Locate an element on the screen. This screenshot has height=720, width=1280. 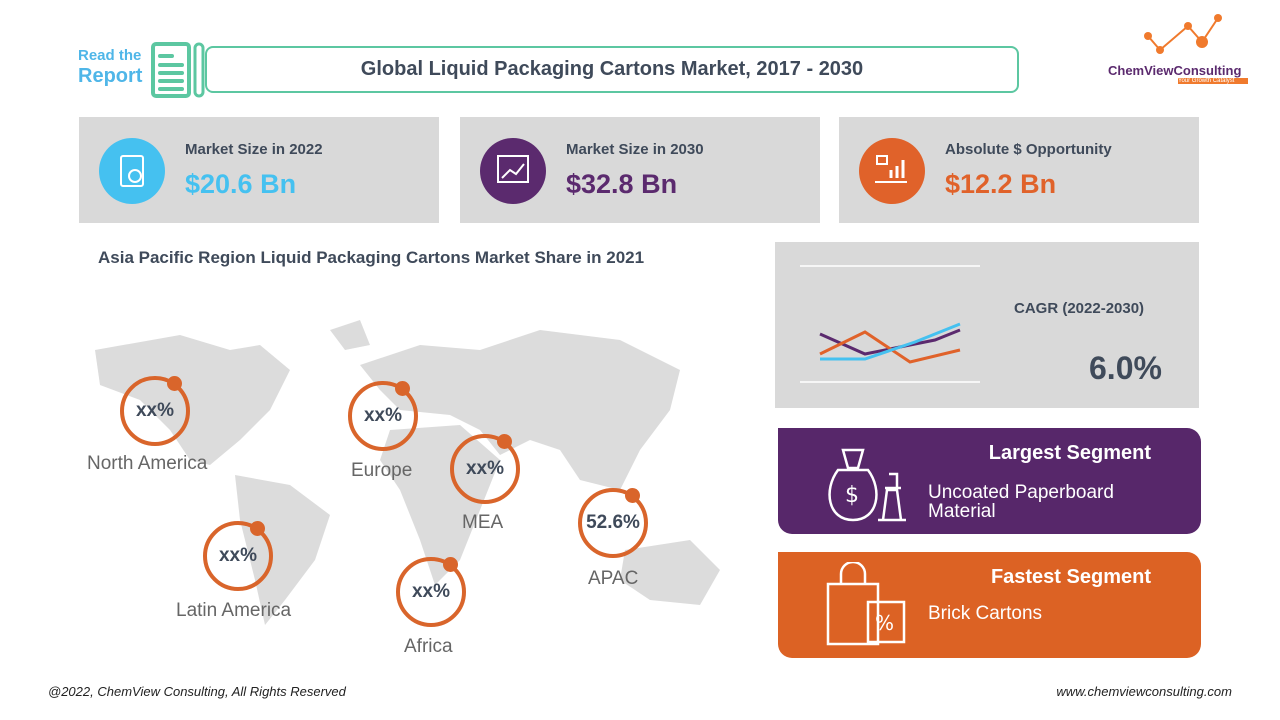
website-link: www.chemviewconsulting.com is located at coordinates (1144, 691).